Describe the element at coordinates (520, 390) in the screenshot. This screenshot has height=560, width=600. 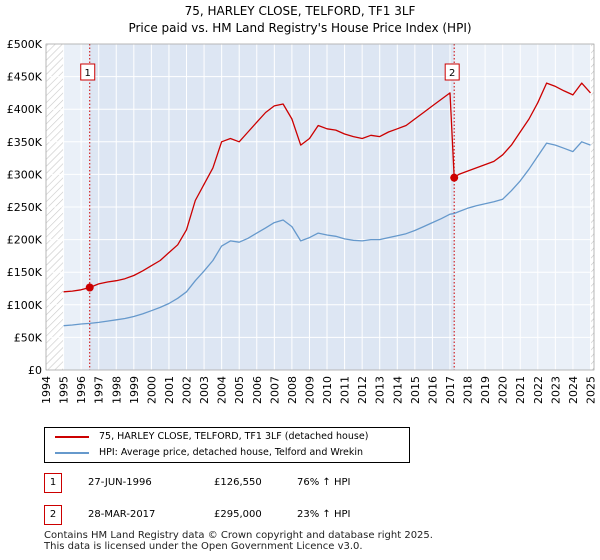
I see `x-tick-label: 2021` at that location.